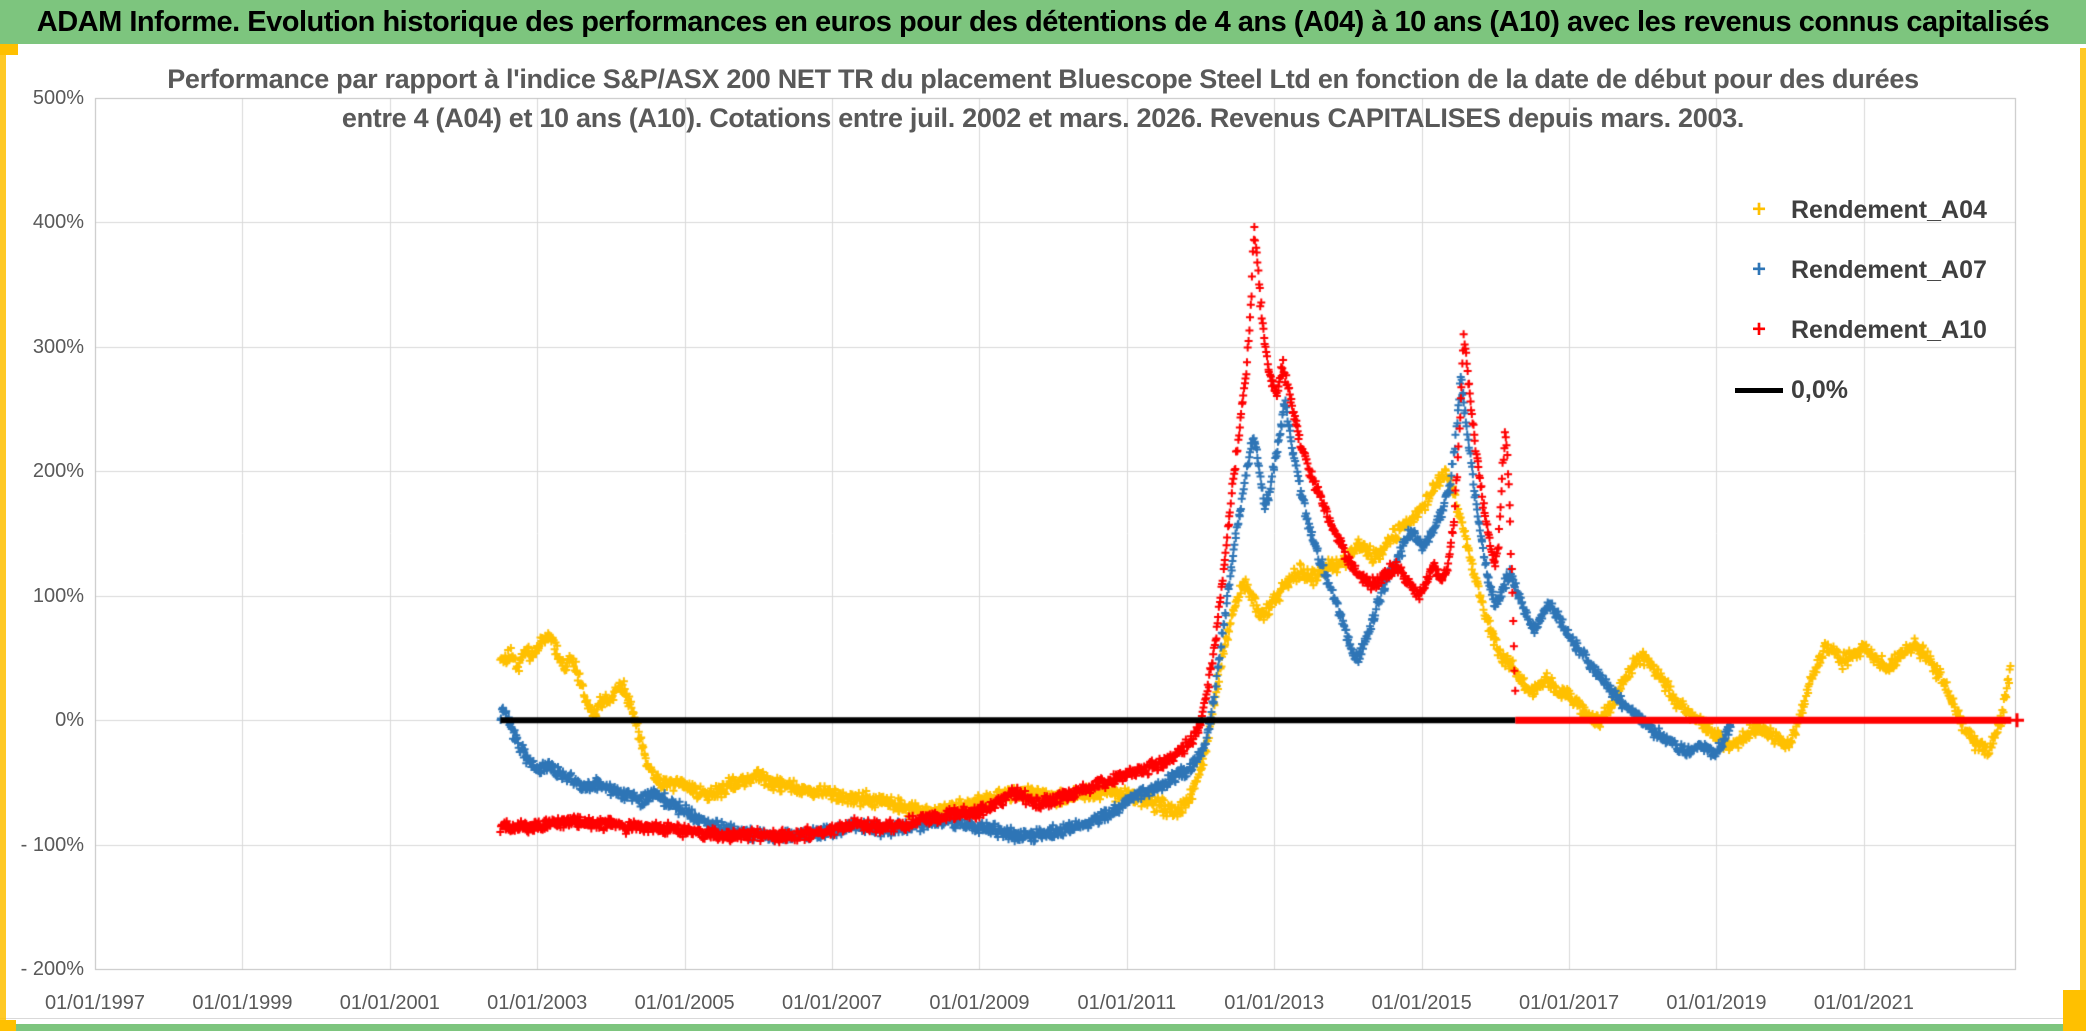 The height and width of the screenshot is (1031, 2086). I want to click on legend-item-rendement-a10: + Rendement_A10, so click(1861, 330).